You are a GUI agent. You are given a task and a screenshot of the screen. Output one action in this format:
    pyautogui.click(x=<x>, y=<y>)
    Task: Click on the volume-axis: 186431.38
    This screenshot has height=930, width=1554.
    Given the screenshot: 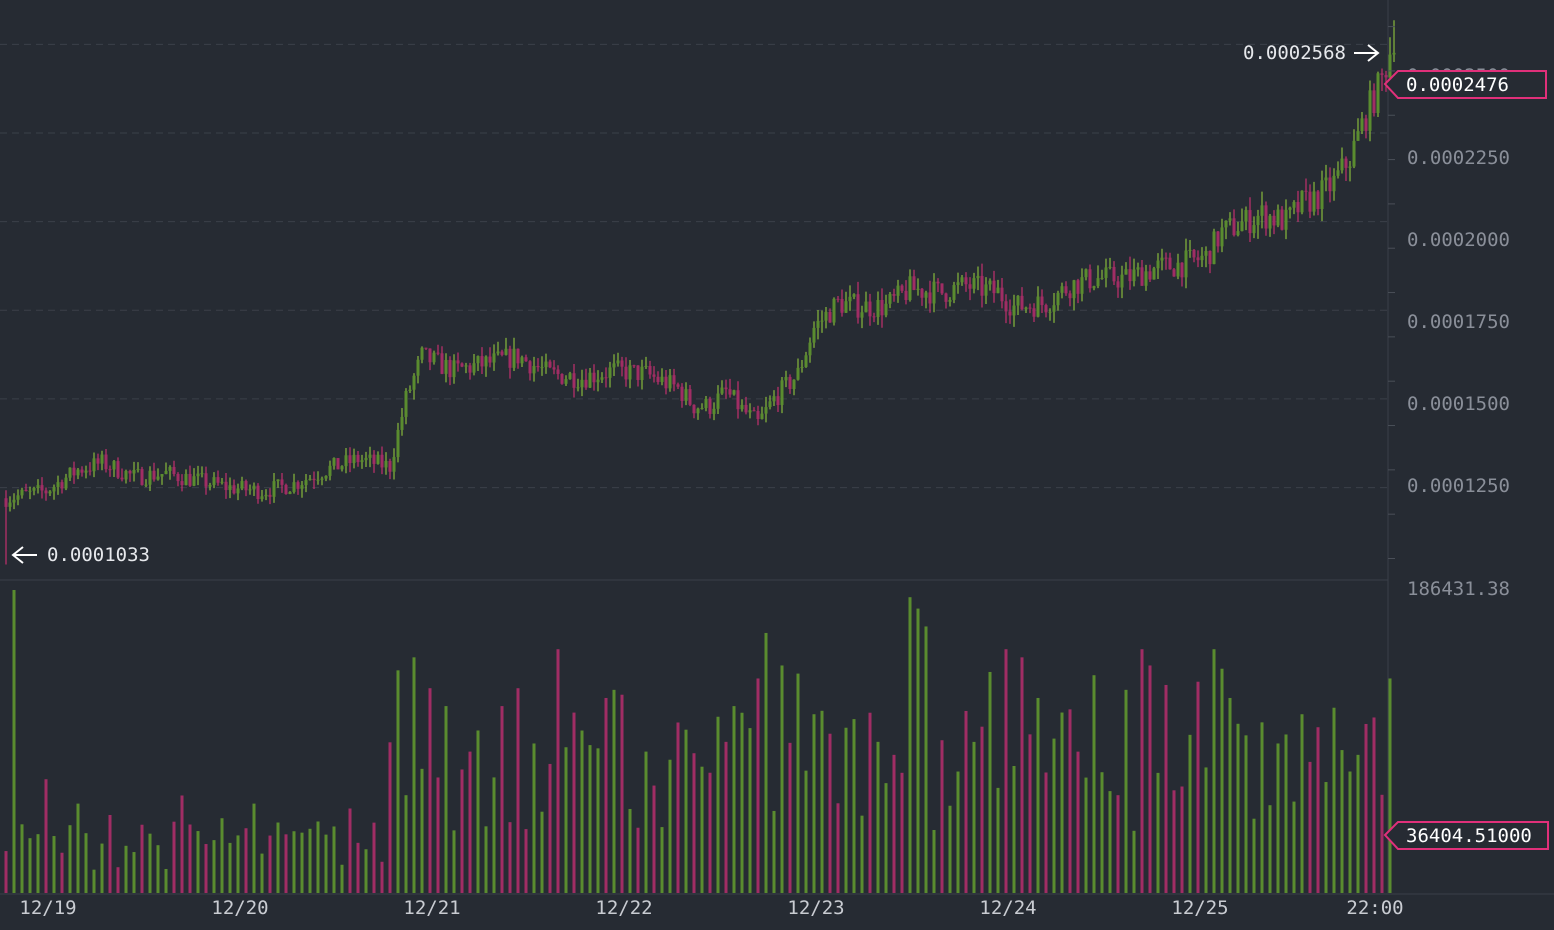 What is the action you would take?
    pyautogui.click(x=1458, y=589)
    